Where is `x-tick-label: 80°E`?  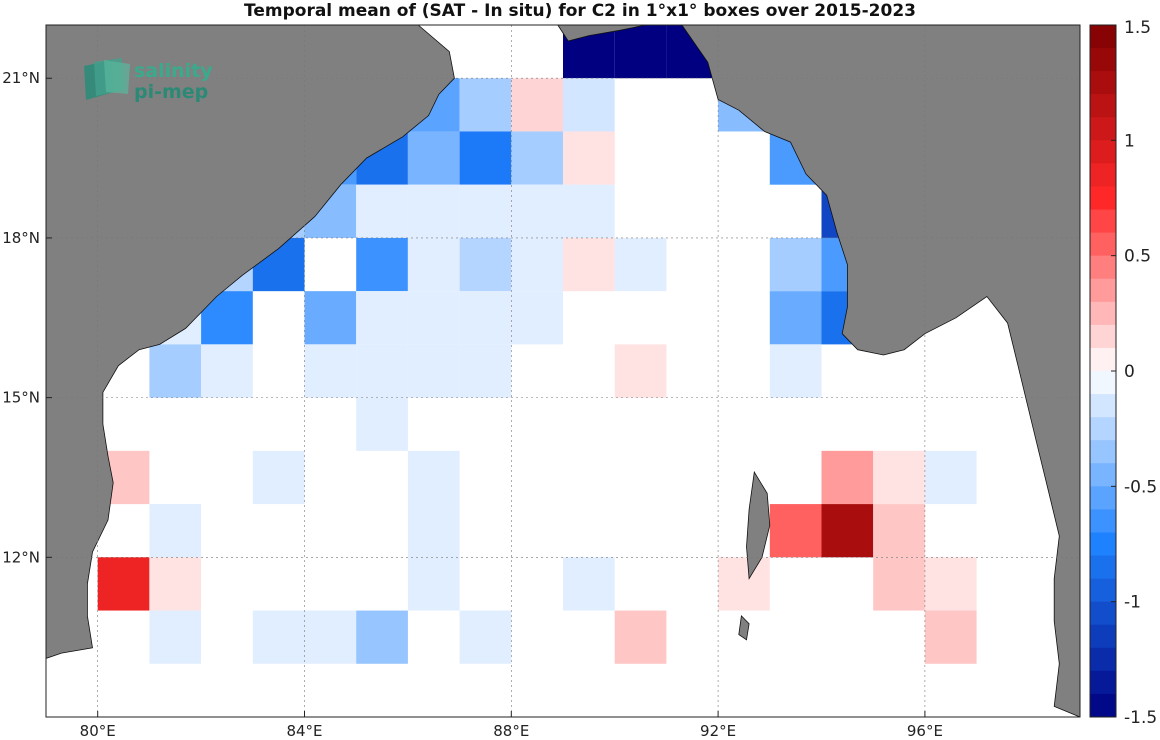 x-tick-label: 80°E is located at coordinates (98, 731).